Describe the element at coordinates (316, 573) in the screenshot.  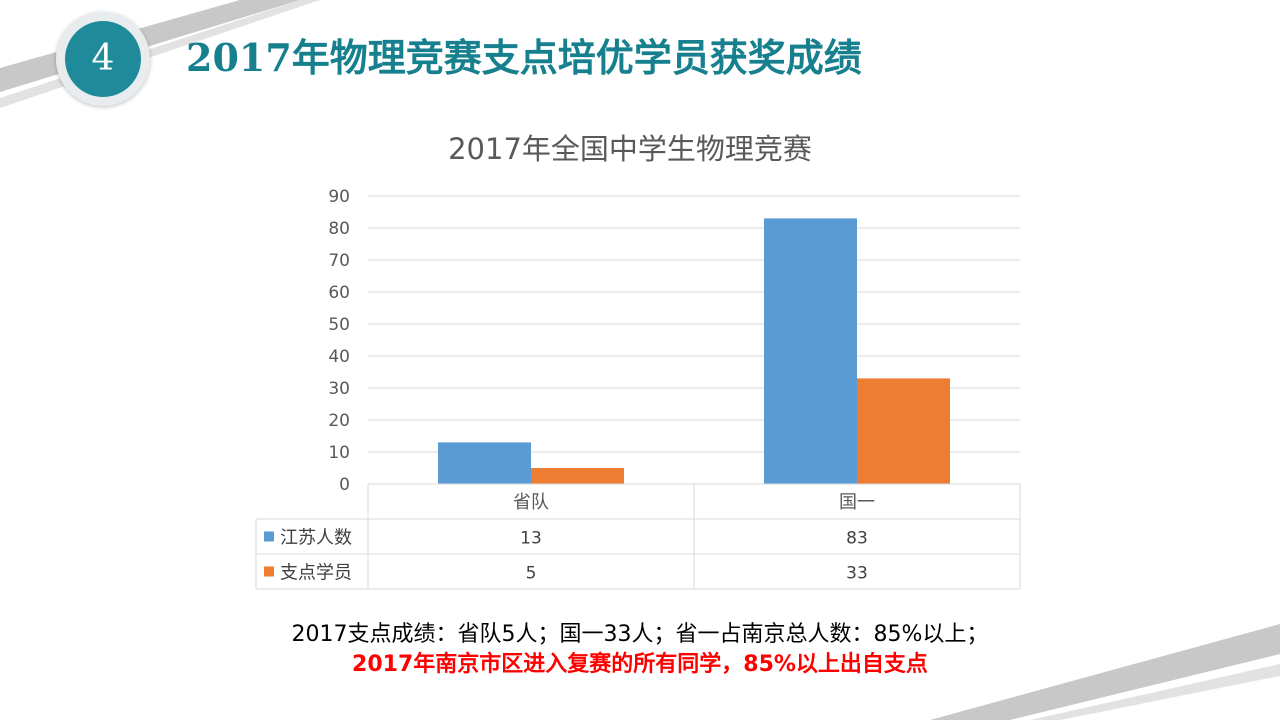
I see `series-label: 支点学员` at that location.